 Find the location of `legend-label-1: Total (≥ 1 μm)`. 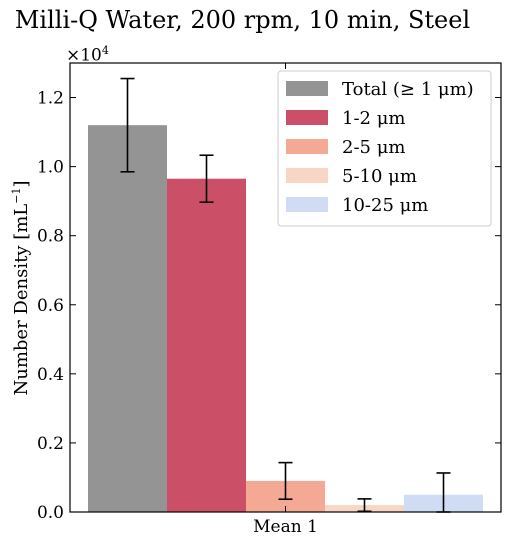

legend-label-1: Total (≥ 1 μm) is located at coordinates (408, 89).